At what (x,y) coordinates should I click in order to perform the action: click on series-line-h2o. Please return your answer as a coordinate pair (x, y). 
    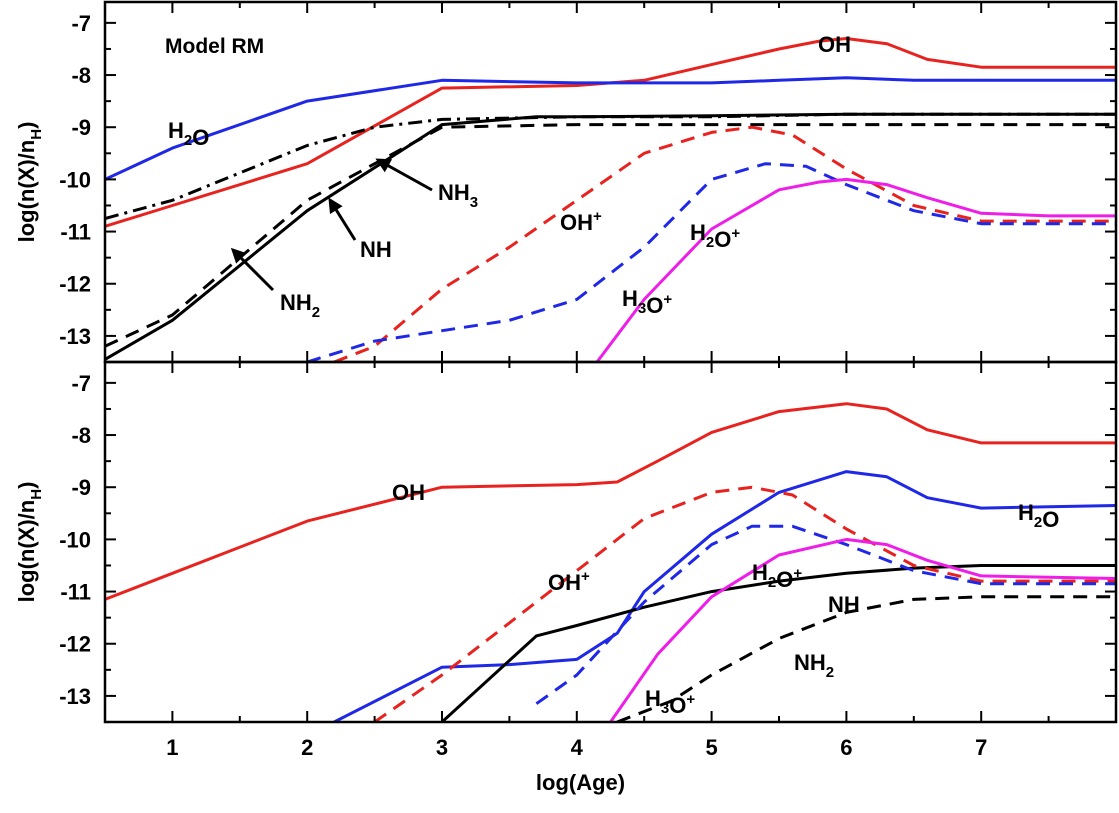
    Looking at the image, I should click on (610, 128).